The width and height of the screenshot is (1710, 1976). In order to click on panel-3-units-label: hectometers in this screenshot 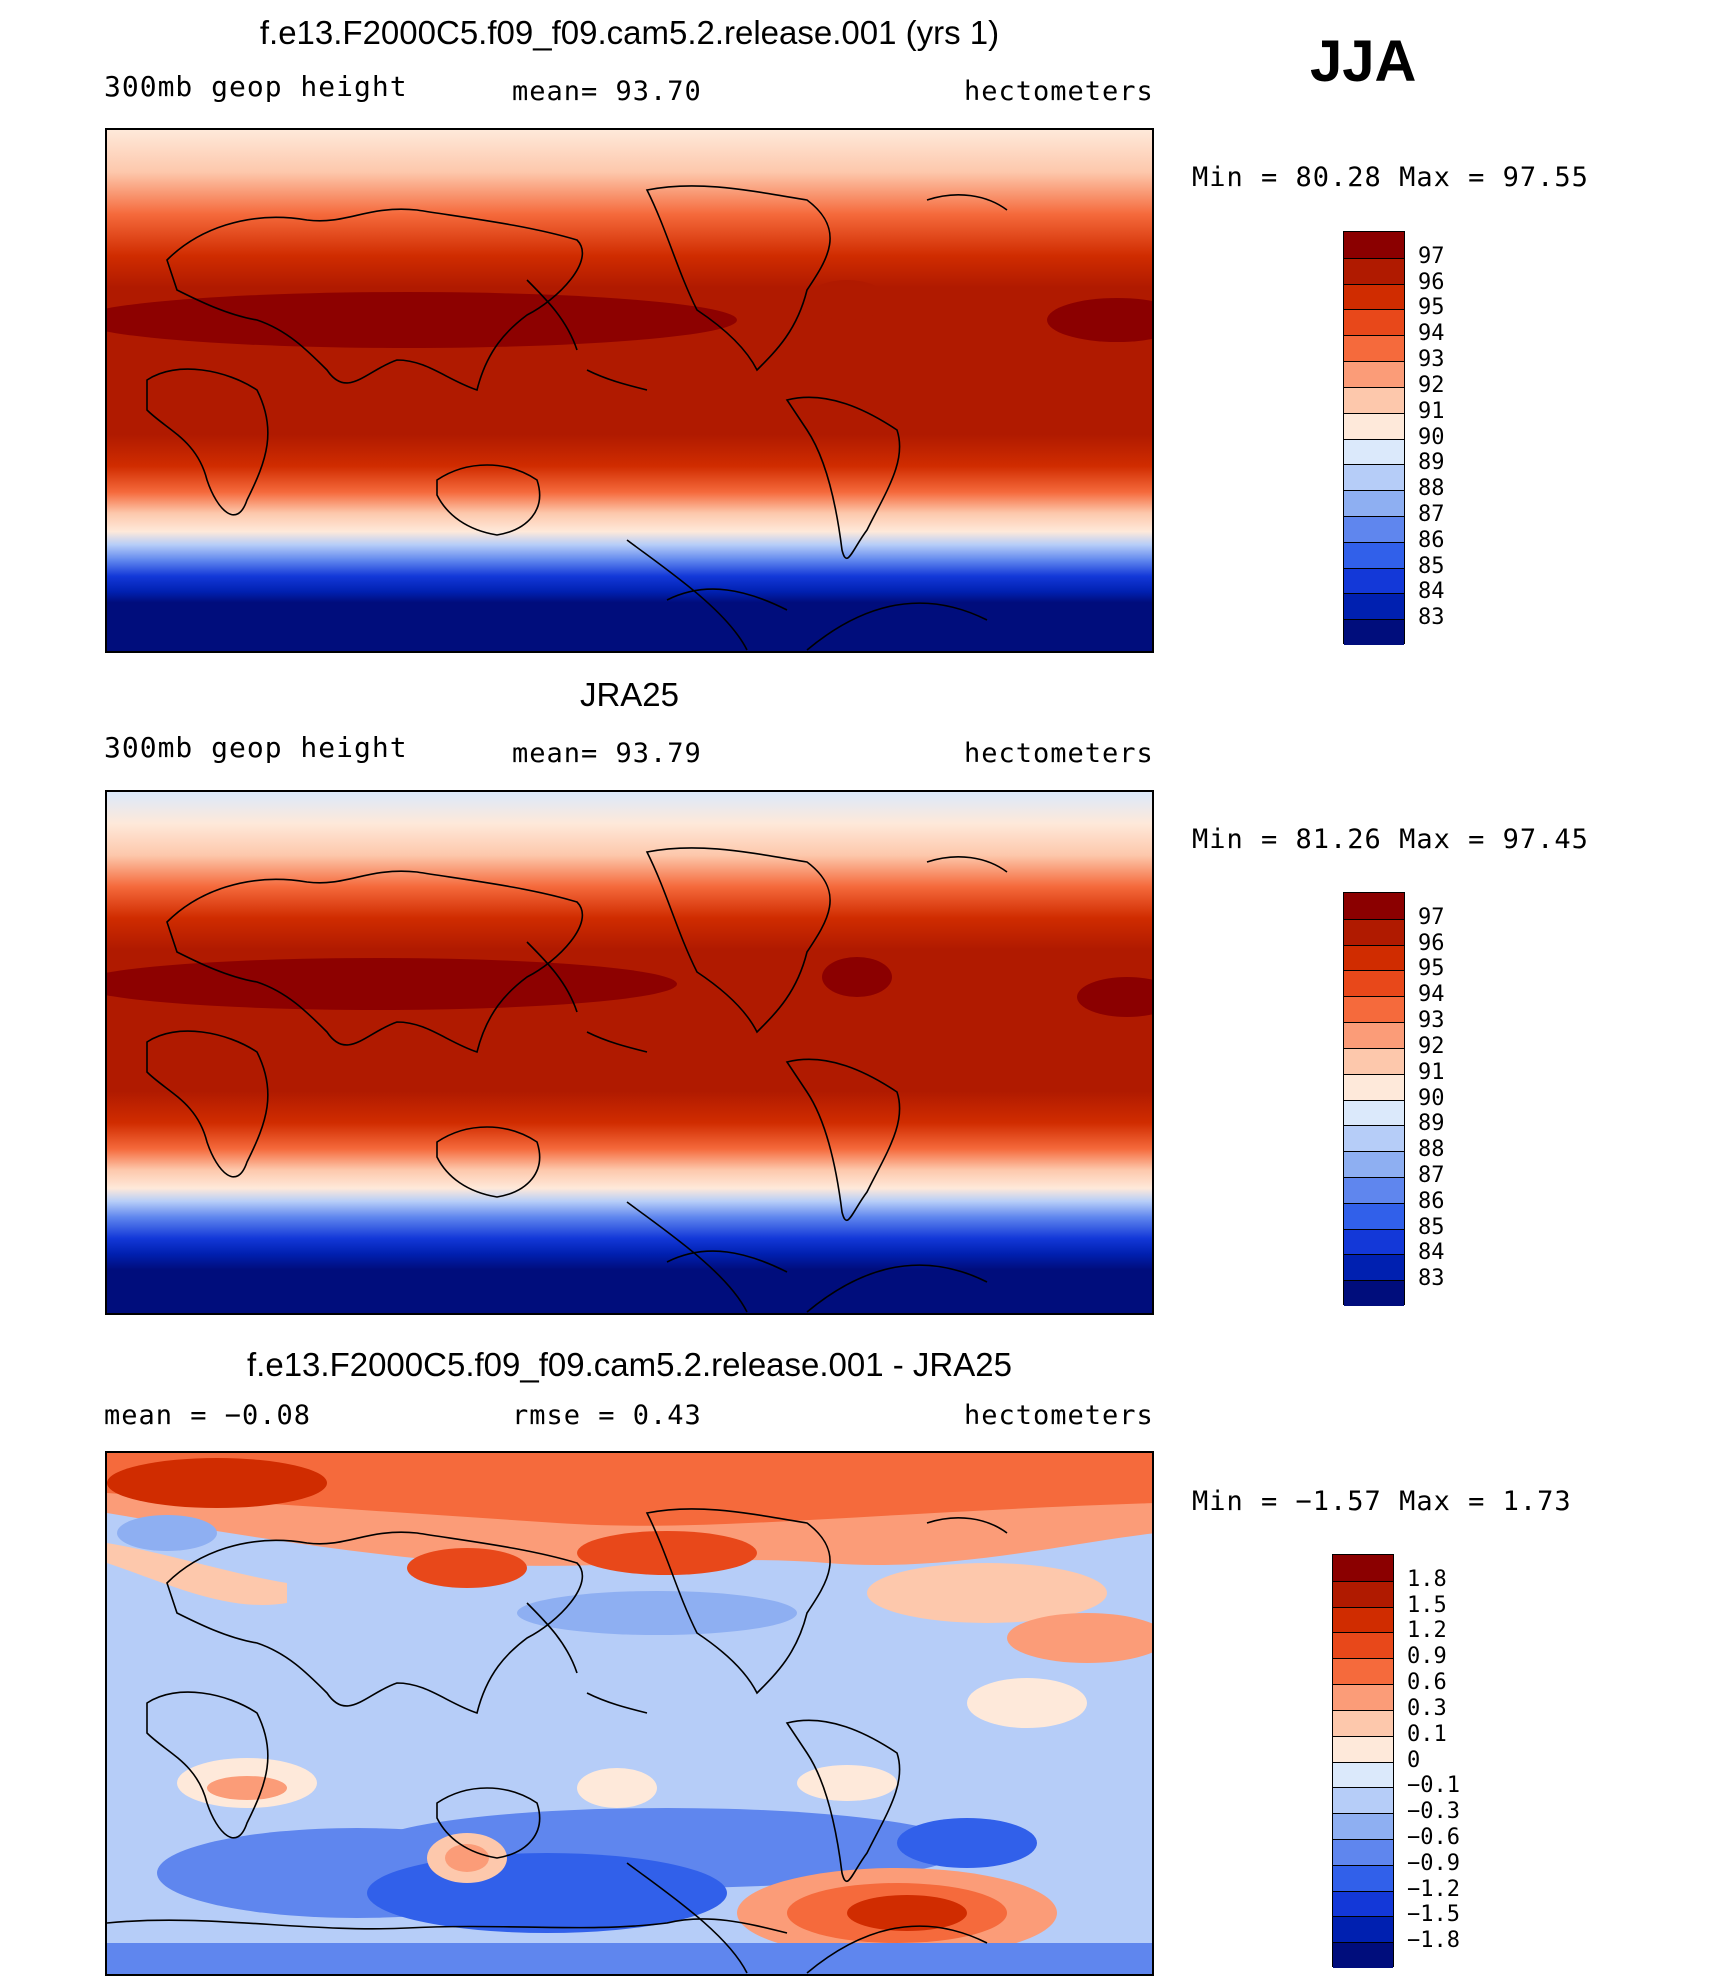, I will do `click(1059, 1415)`.